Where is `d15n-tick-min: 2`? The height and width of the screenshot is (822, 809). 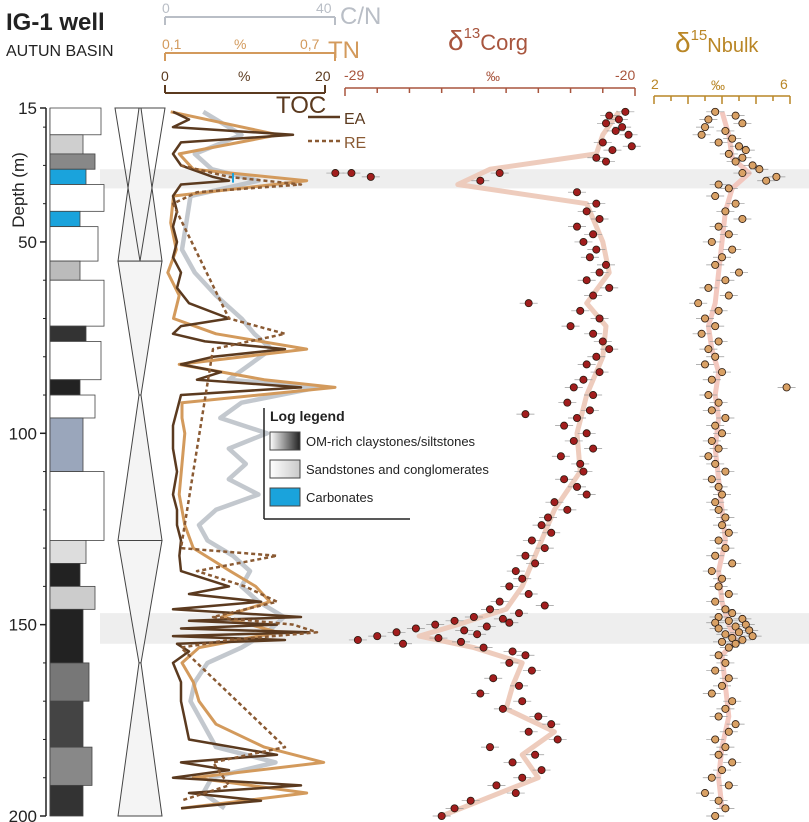
d15n-tick-min: 2 is located at coordinates (655, 84).